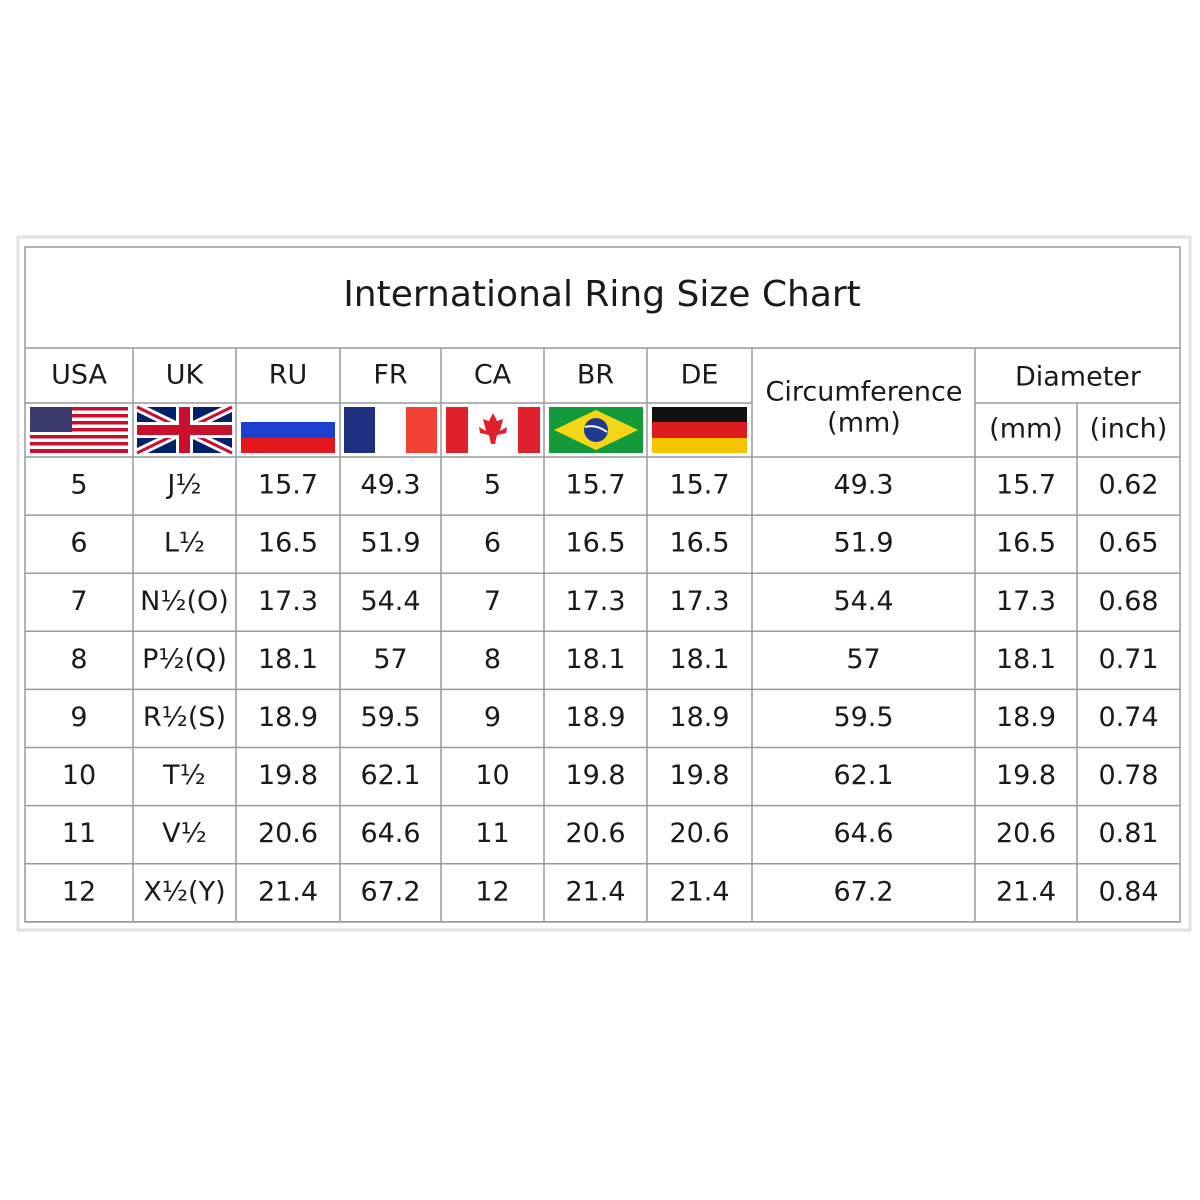 Image resolution: width=1200 pixels, height=1200 pixels. Describe the element at coordinates (184, 601) in the screenshot. I see `table-cell: N½(O)` at that location.